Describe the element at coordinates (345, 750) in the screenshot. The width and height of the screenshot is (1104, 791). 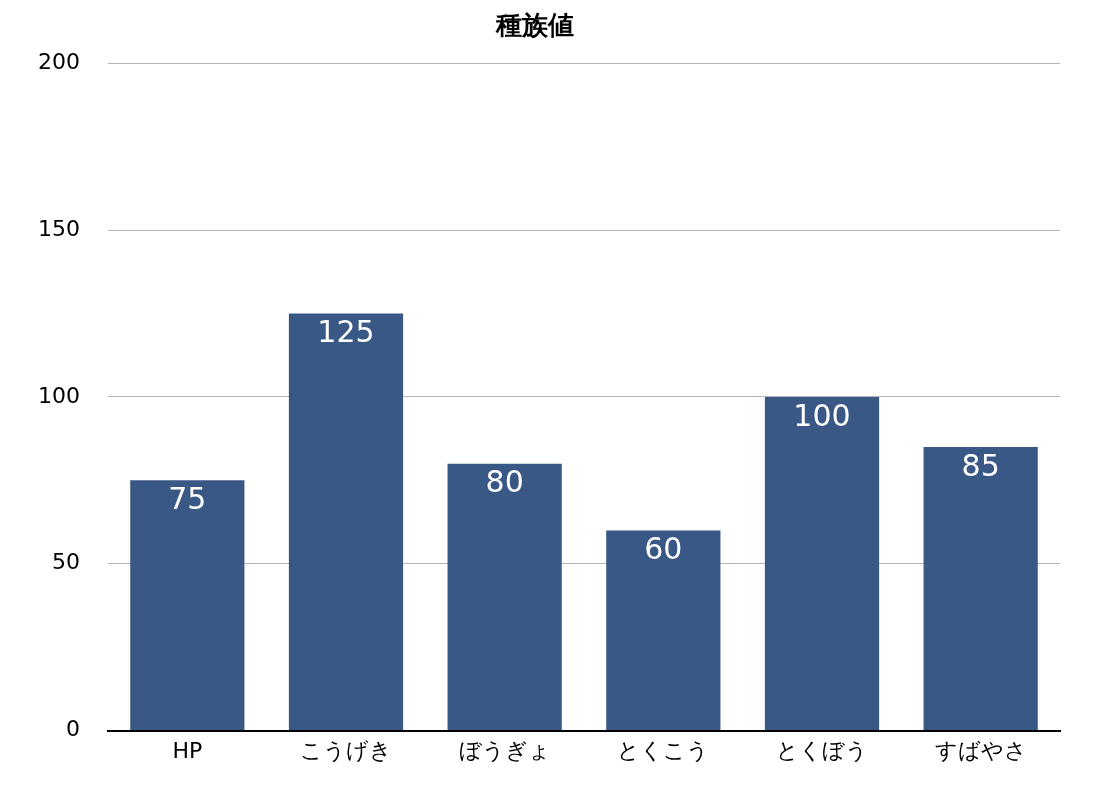
I see `x-tick-label: こうげき` at that location.